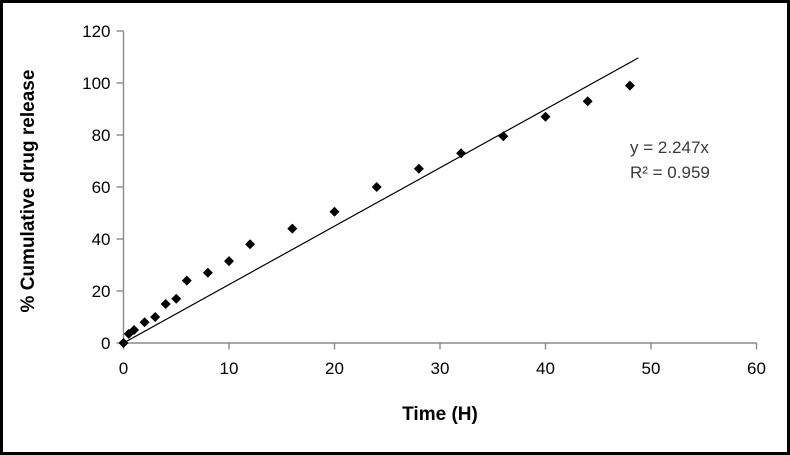 This screenshot has width=790, height=455. I want to click on y-tick-label: 80, so click(101, 135).